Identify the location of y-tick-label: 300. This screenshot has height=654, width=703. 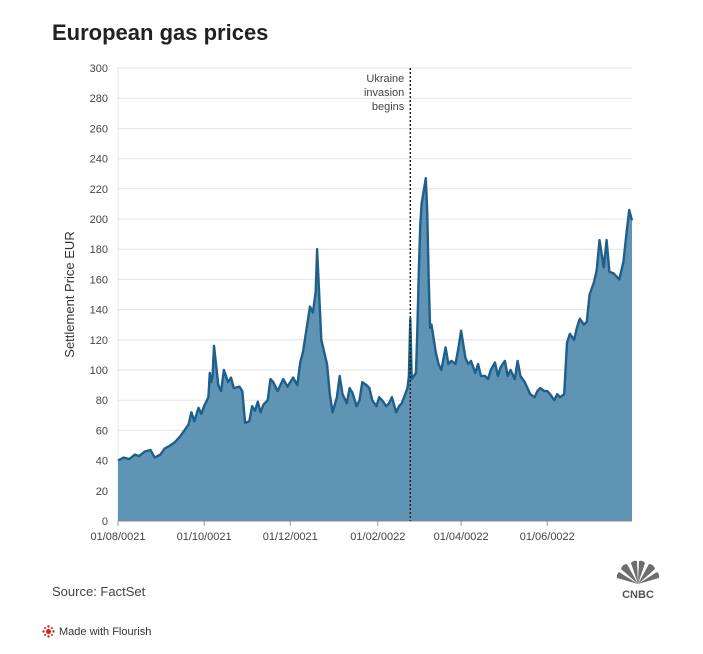
(99, 69).